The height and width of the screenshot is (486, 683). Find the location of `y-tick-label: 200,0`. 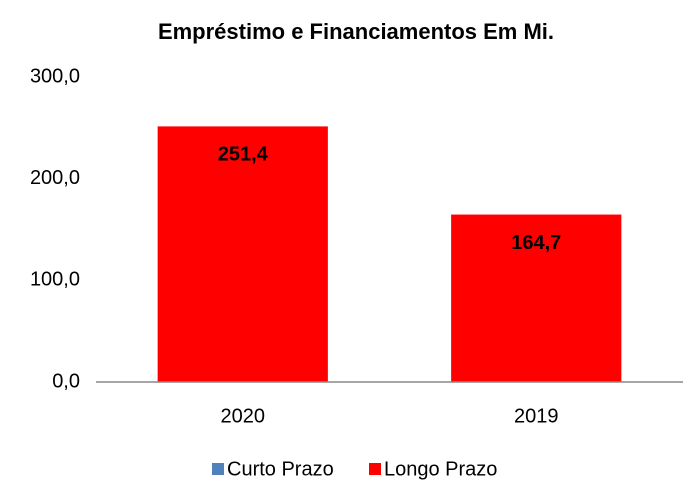

y-tick-label: 200,0 is located at coordinates (55, 178).